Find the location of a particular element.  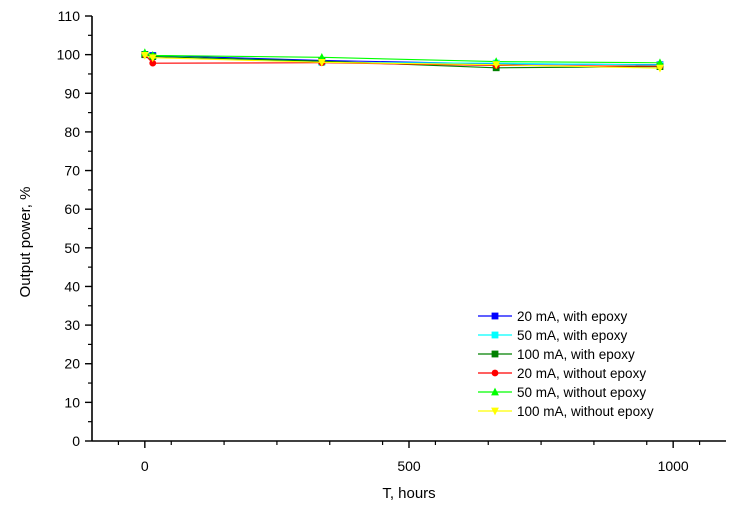

y-tick-label: 60 is located at coordinates (72, 209).